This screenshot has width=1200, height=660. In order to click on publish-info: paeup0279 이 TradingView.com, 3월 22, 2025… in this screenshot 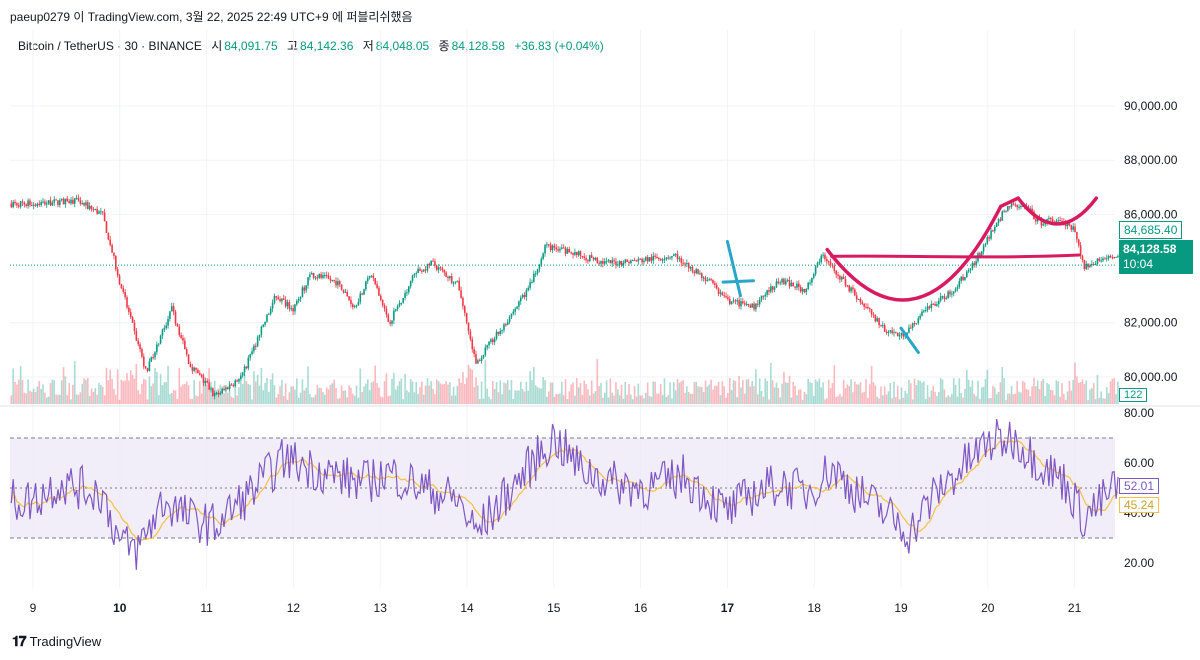, I will do `click(211, 17)`.